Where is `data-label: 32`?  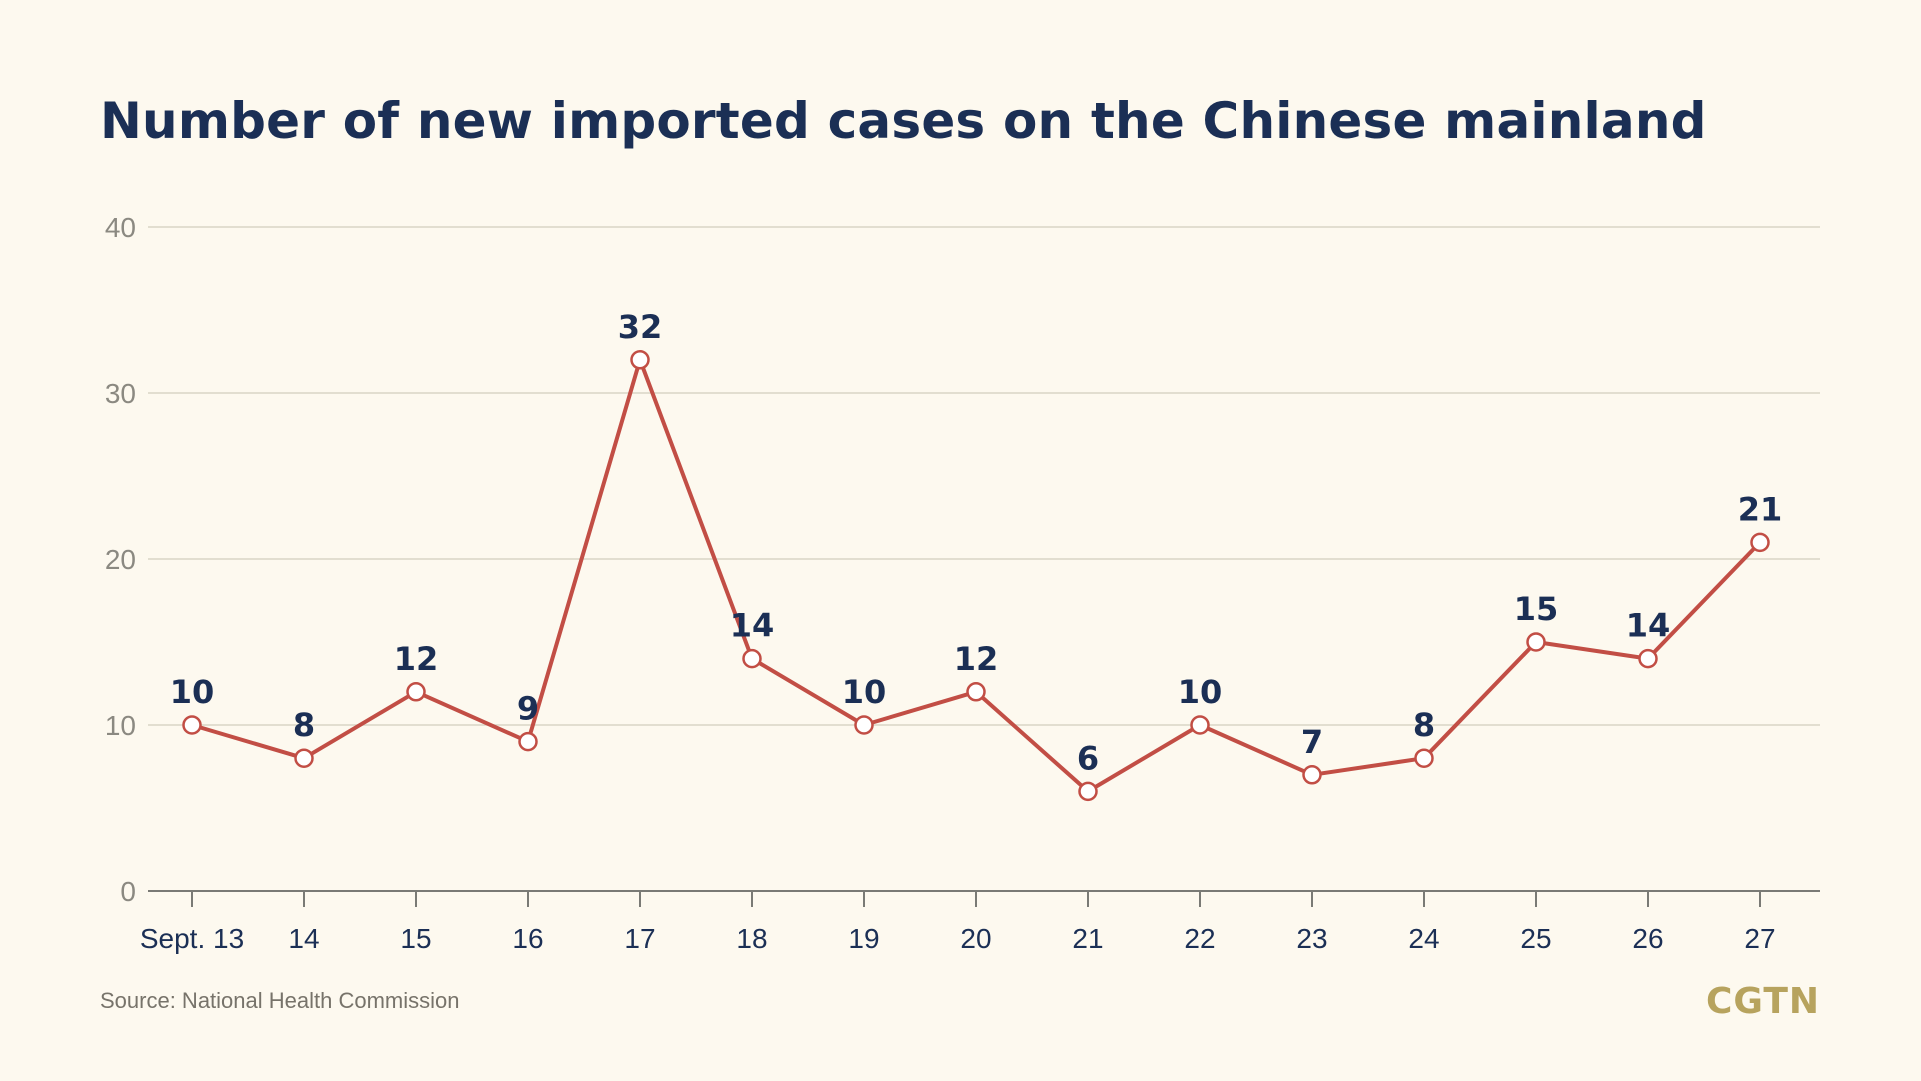
data-label: 32 is located at coordinates (640, 327).